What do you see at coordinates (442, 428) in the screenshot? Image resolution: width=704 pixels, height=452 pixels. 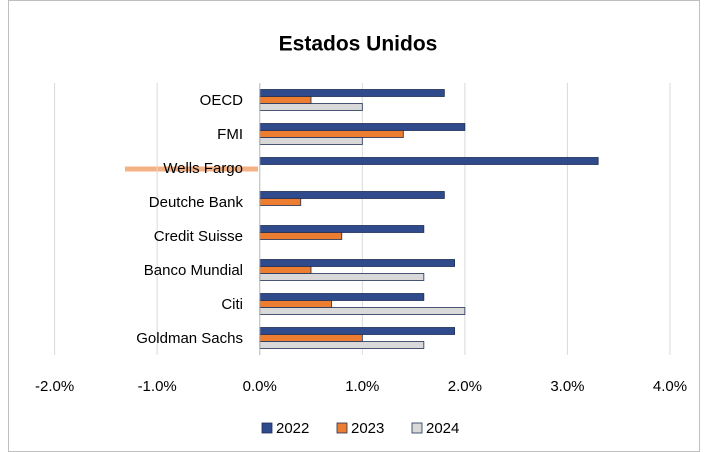 I see `legend-label: 2024` at bounding box center [442, 428].